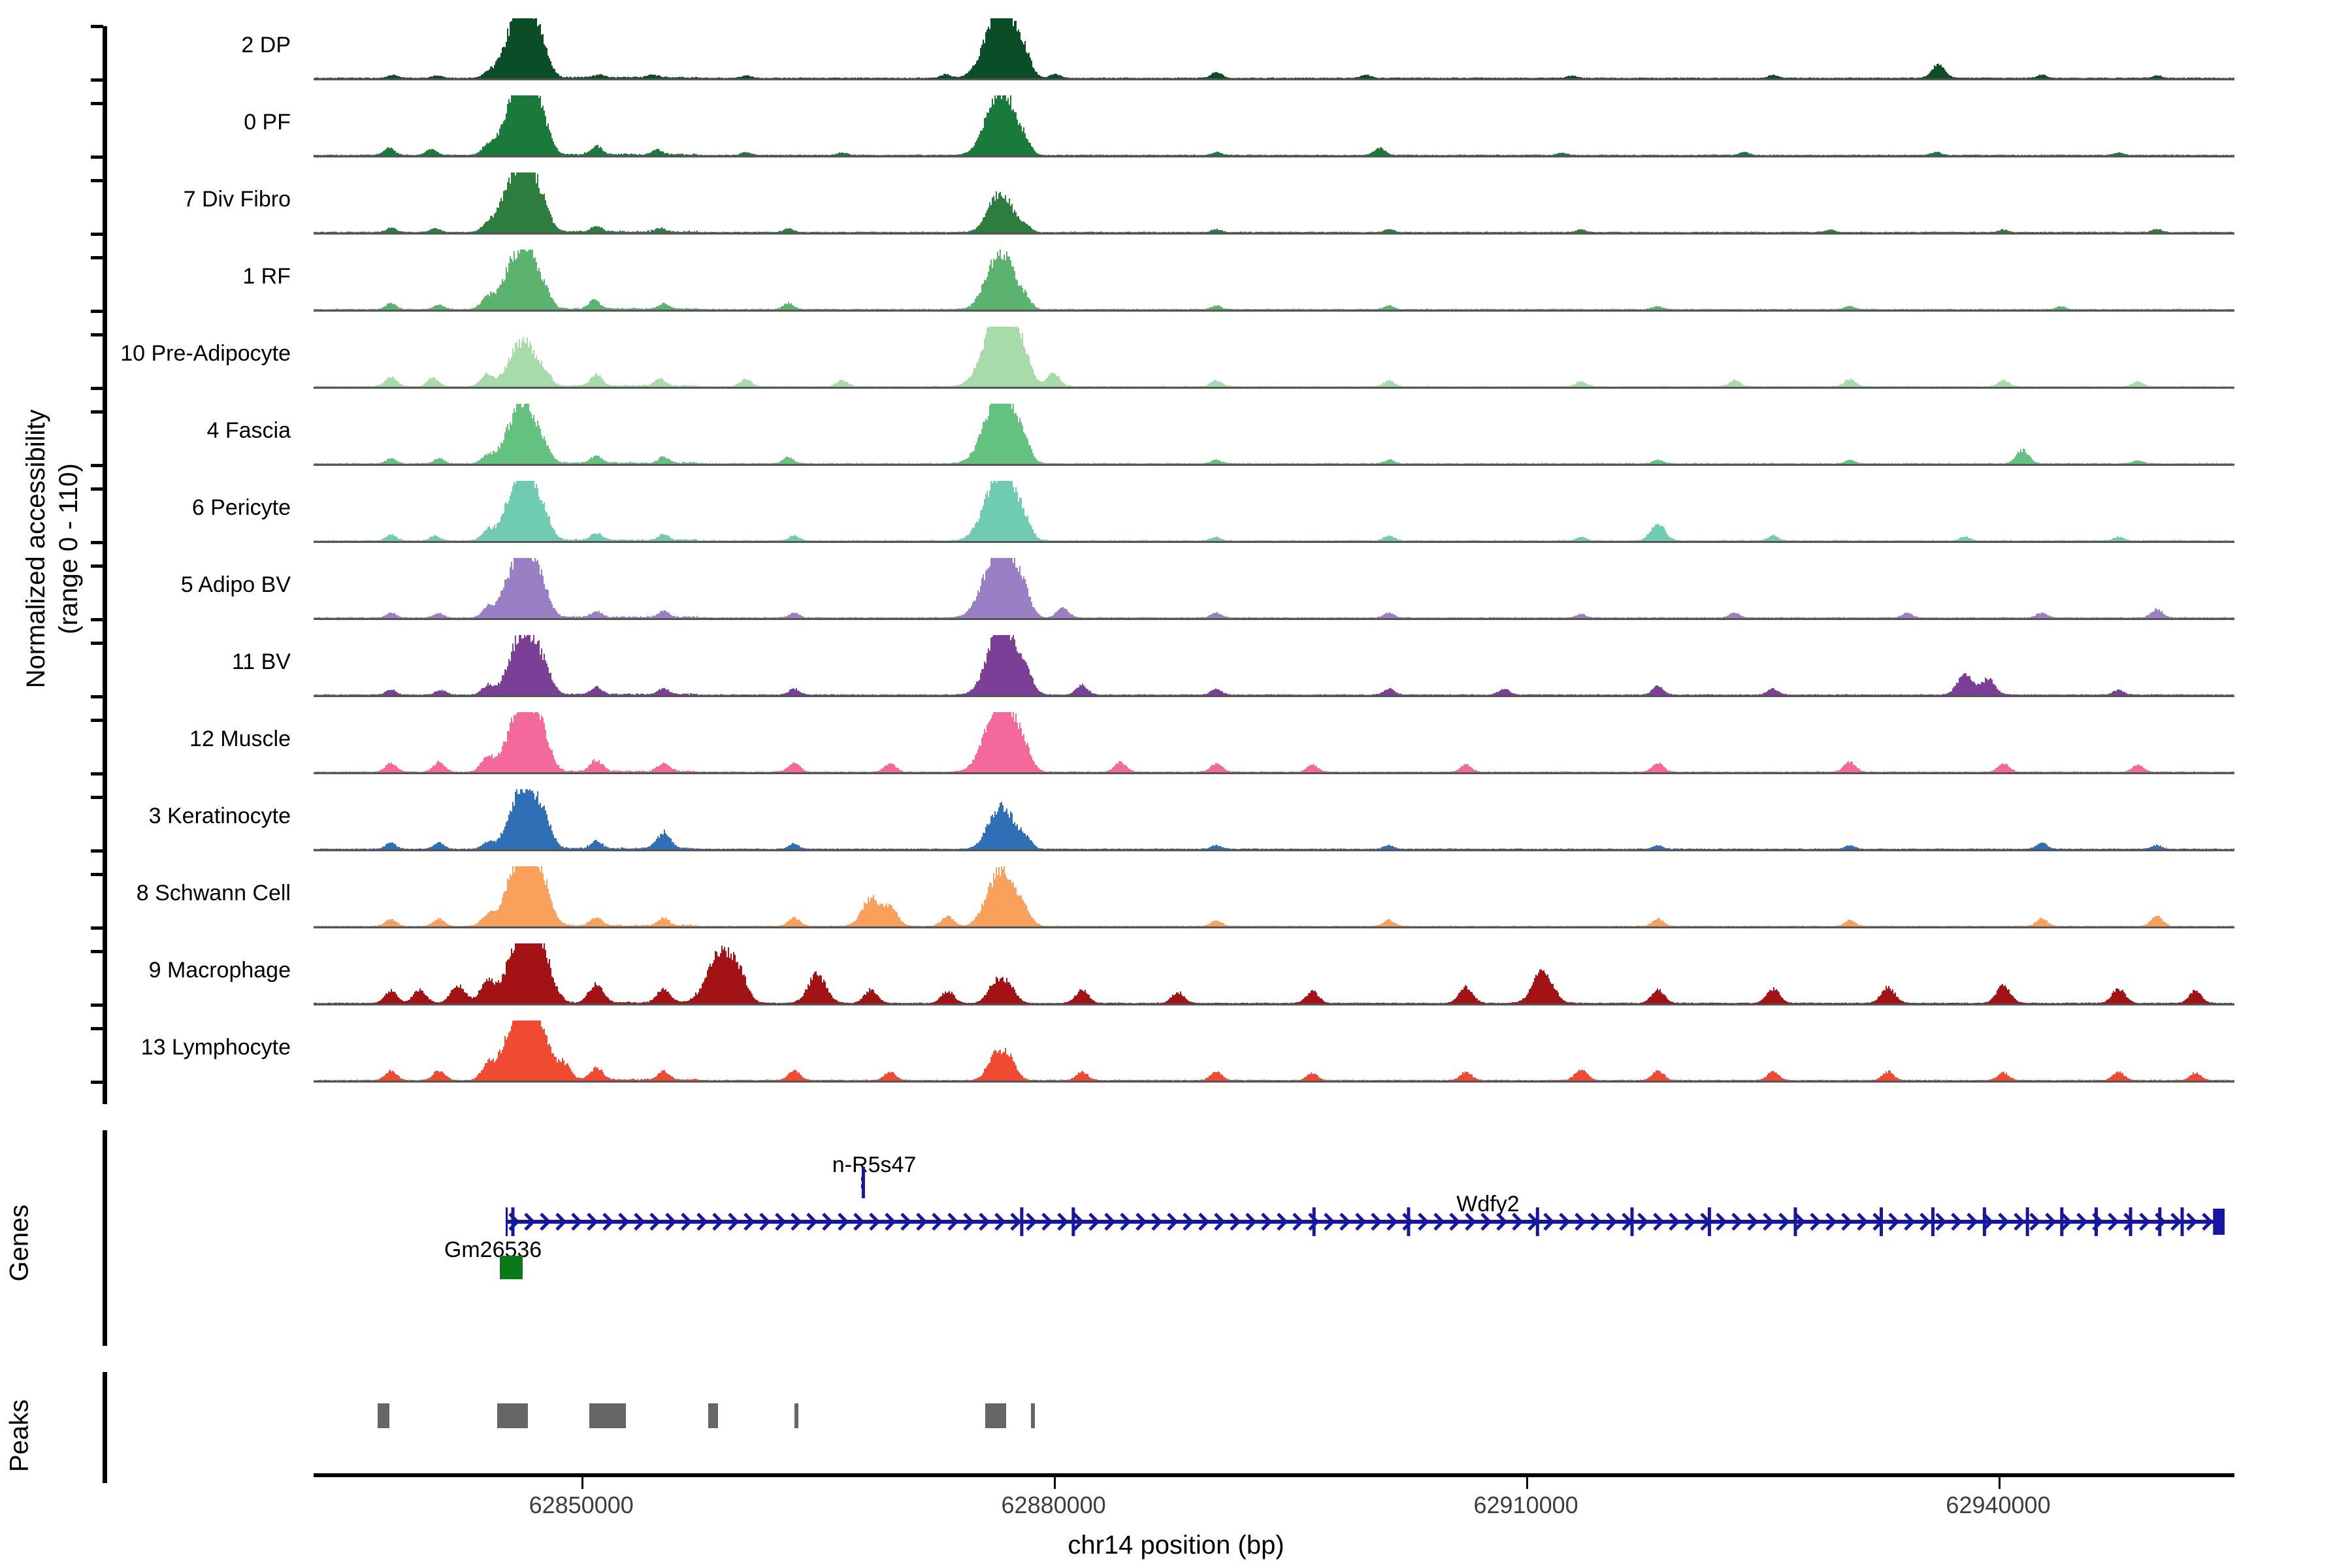 This screenshot has width=2352, height=1568. What do you see at coordinates (1274, 1427) in the screenshot?
I see `peak-blocks-container` at bounding box center [1274, 1427].